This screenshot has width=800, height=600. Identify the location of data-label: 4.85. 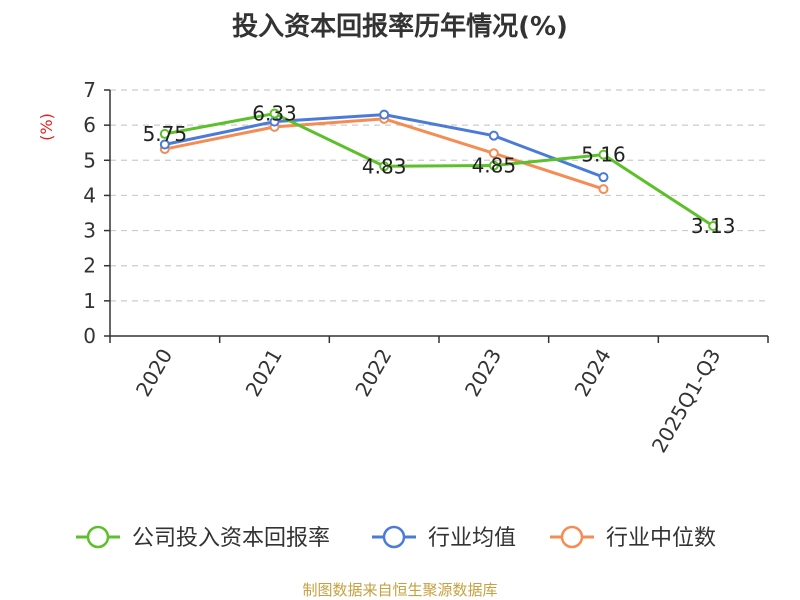
(494, 166).